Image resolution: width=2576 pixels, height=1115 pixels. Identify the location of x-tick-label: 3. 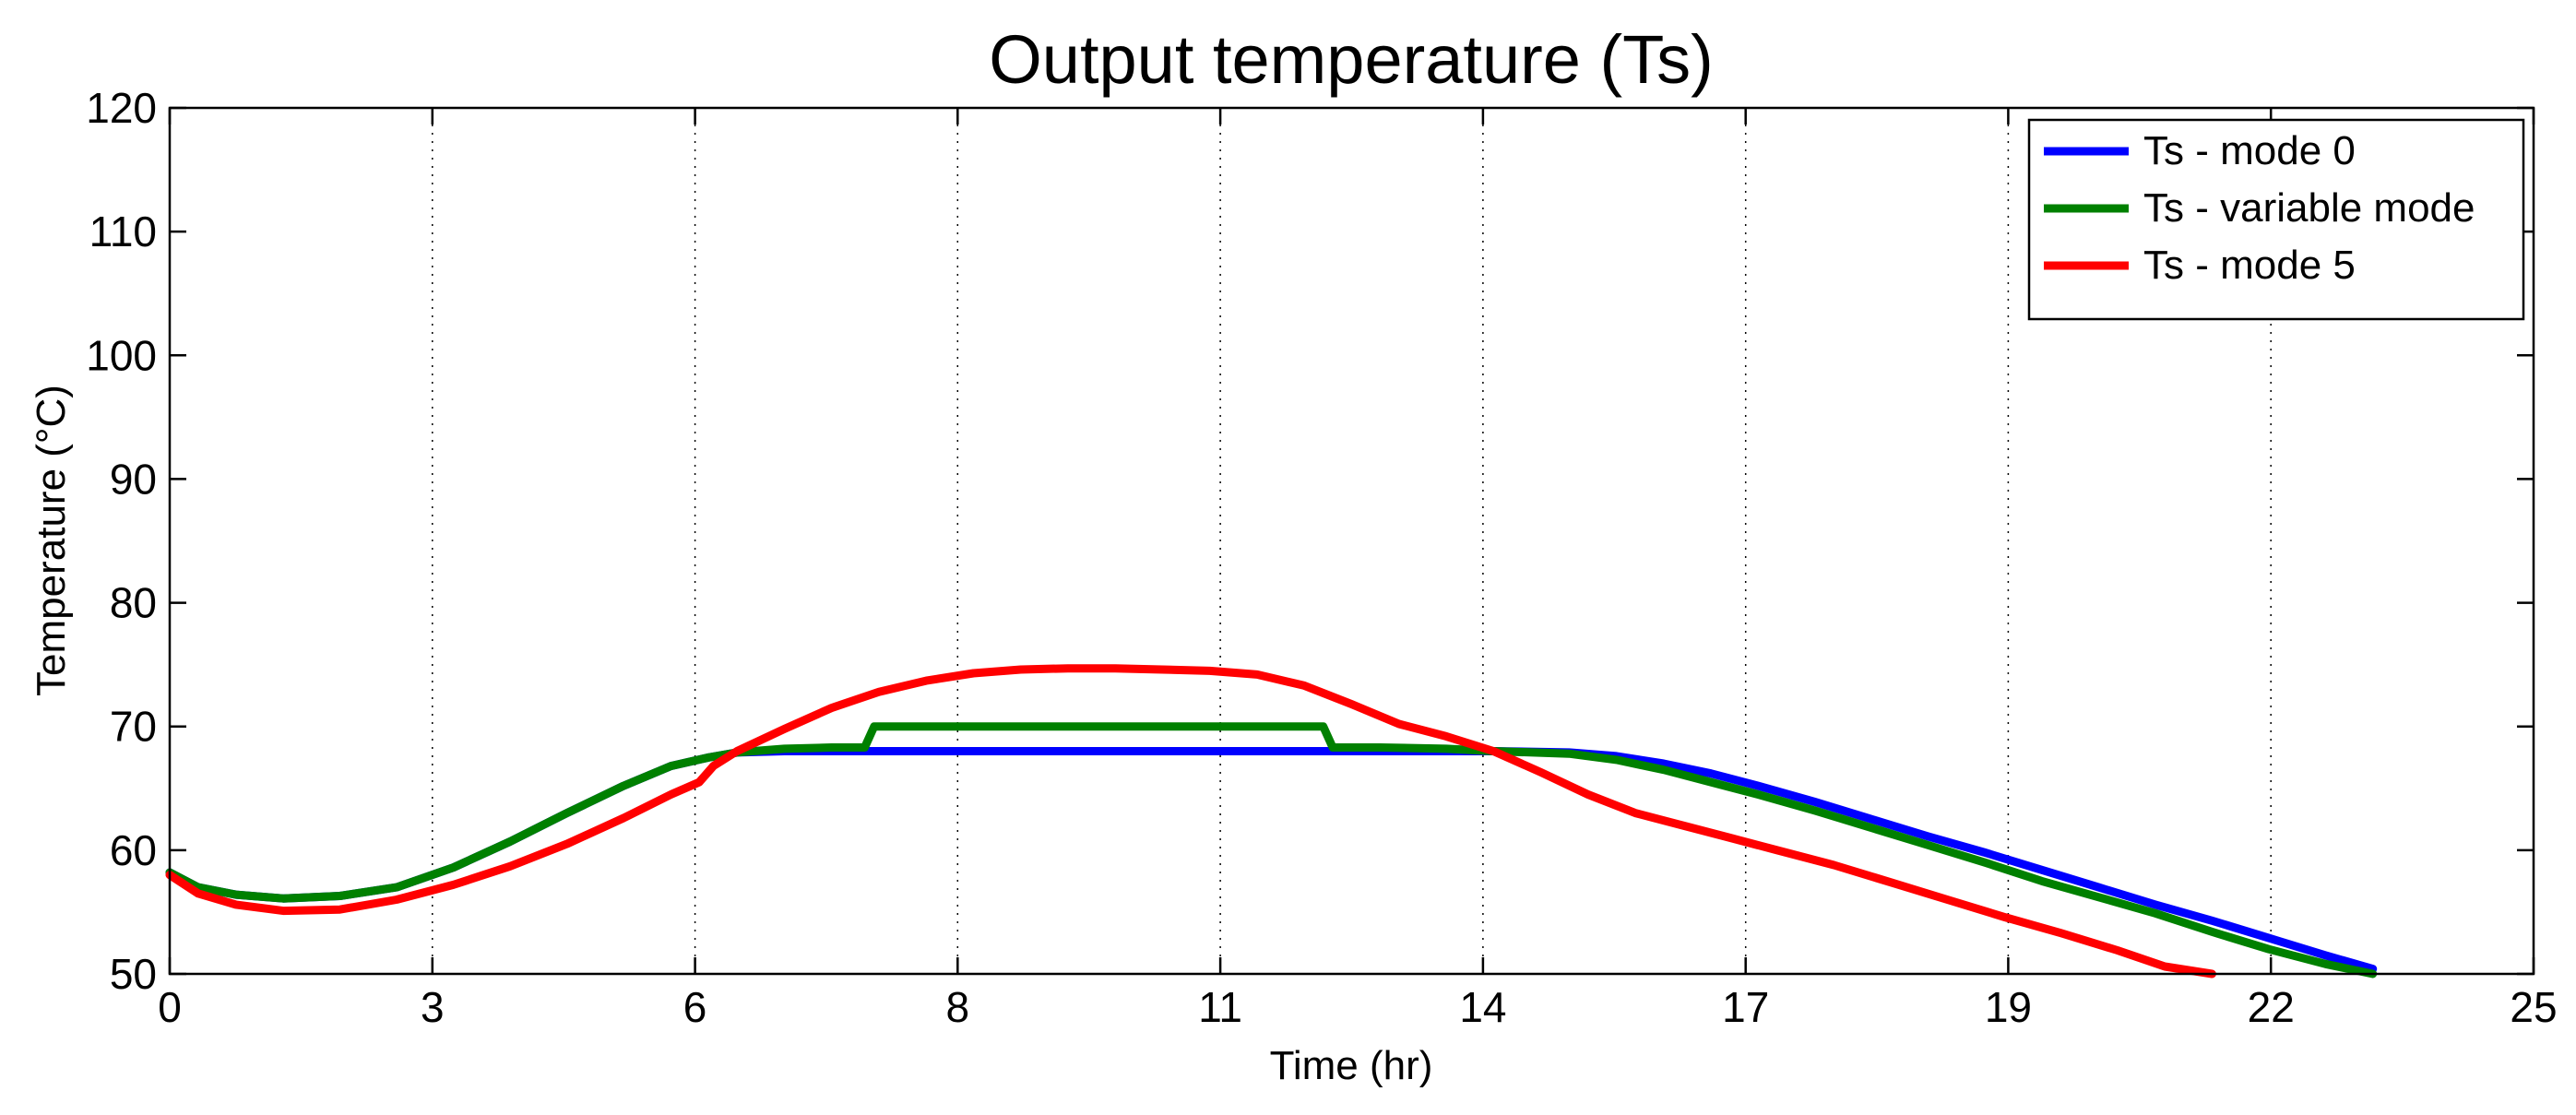
(433, 1007).